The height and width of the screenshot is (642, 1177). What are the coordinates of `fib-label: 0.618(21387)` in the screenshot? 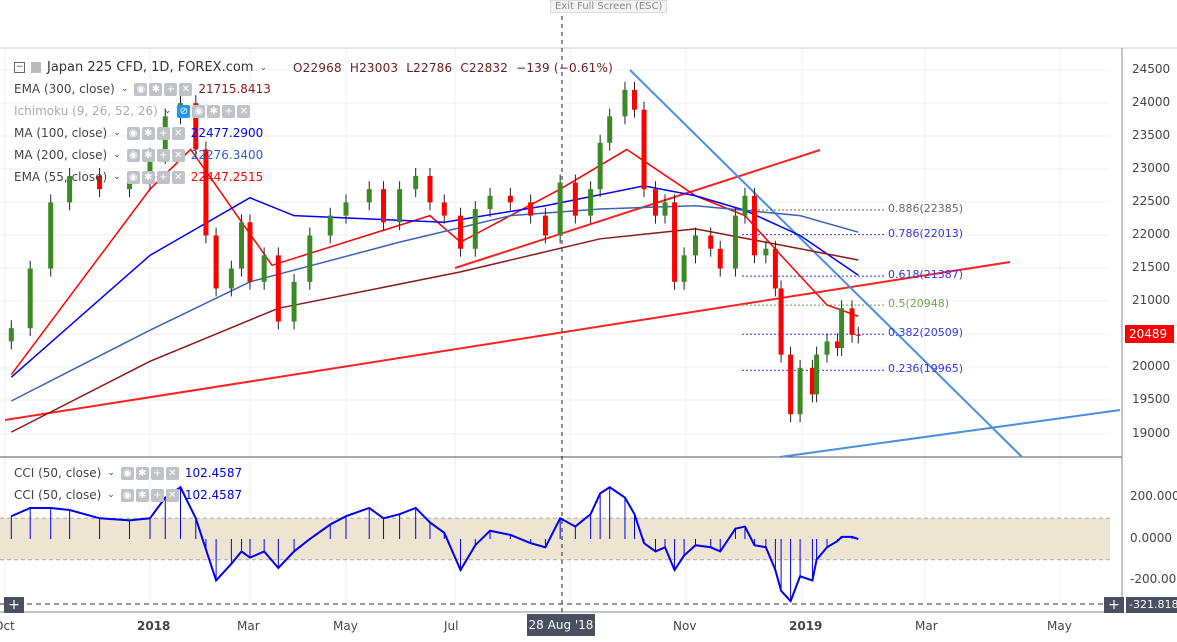 It's located at (926, 275).